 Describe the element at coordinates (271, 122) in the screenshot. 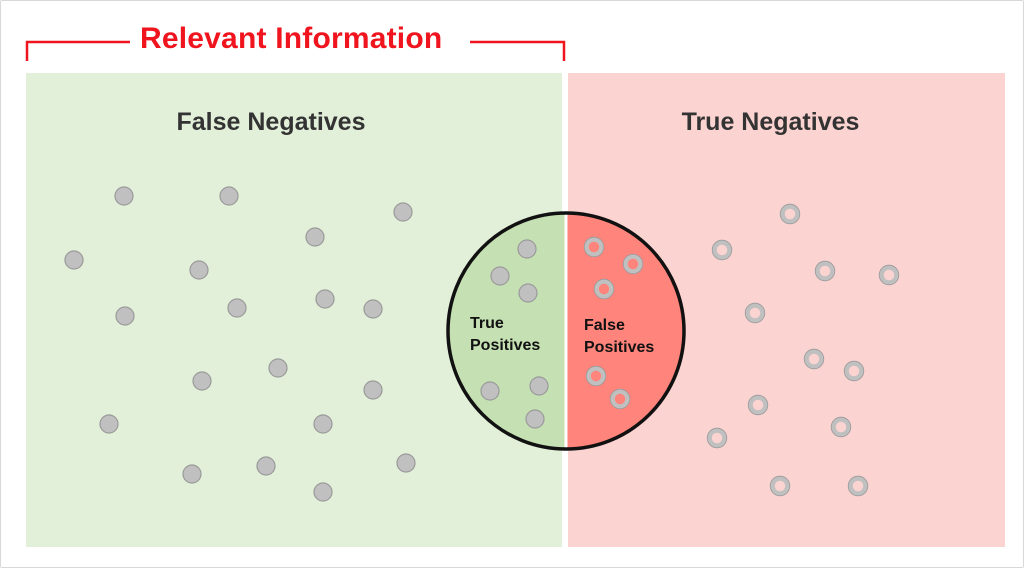

I see `false-negatives-heading: False Negatives` at that location.